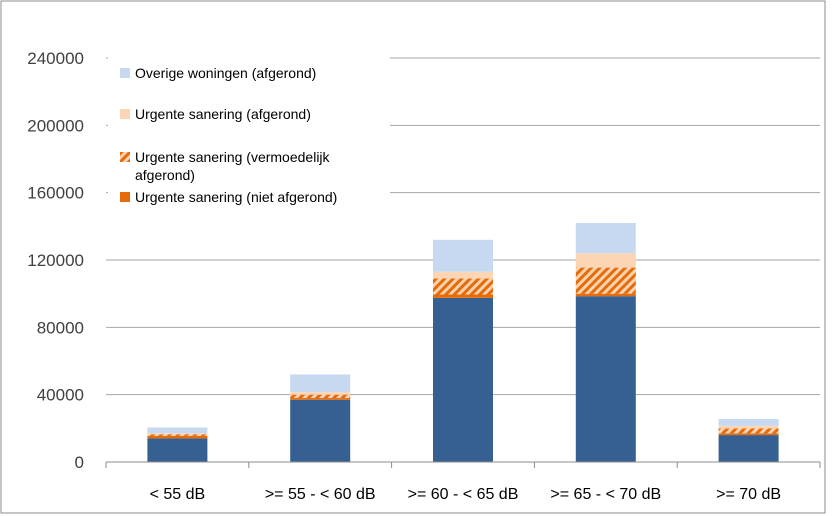  What do you see at coordinates (55, 193) in the screenshot?
I see `y-tick-label: 160000` at bounding box center [55, 193].